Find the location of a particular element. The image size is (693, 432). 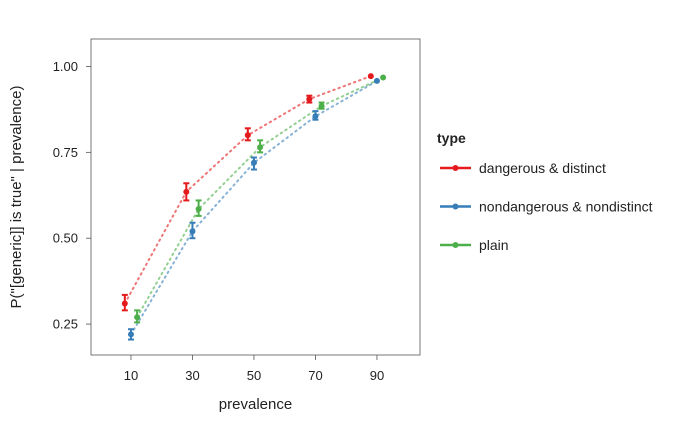

legend-label: dangerous & distinct is located at coordinates (542, 168).